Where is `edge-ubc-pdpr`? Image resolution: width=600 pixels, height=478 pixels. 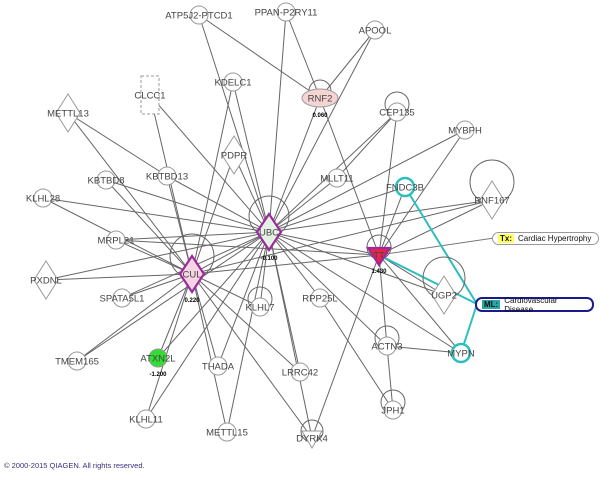 edge-ubc-pdpr is located at coordinates (251, 193).